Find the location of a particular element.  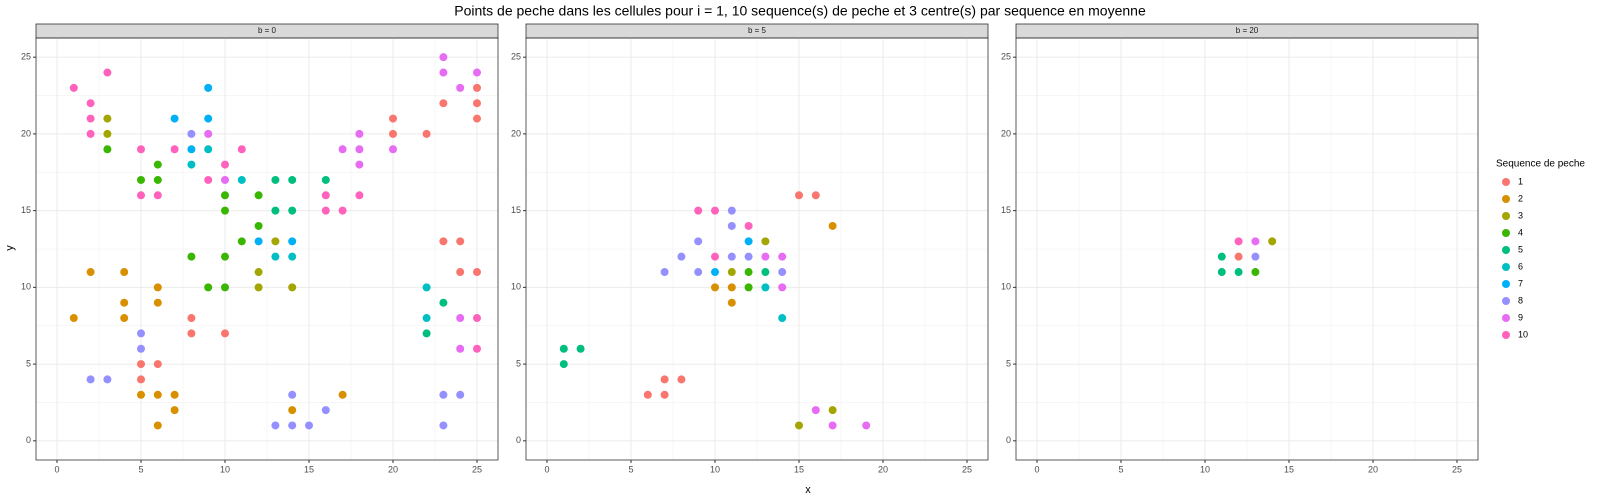

legend-label: 5 is located at coordinates (1520, 249).